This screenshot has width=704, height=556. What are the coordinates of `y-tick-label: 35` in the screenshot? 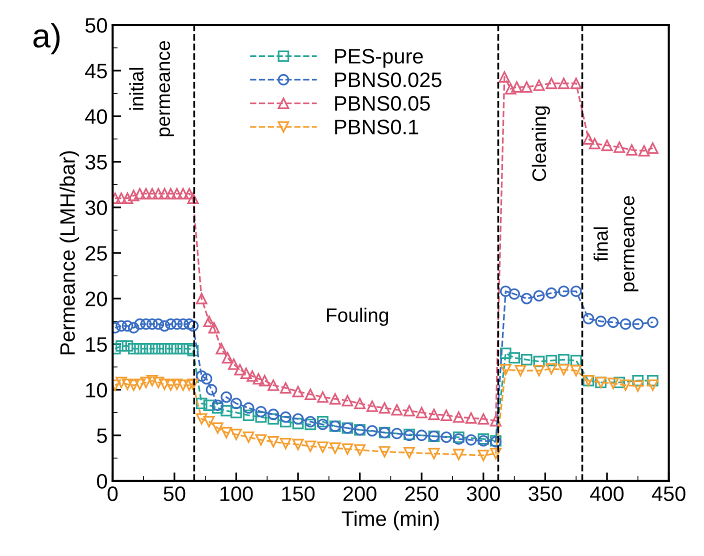 It's located at (96, 162).